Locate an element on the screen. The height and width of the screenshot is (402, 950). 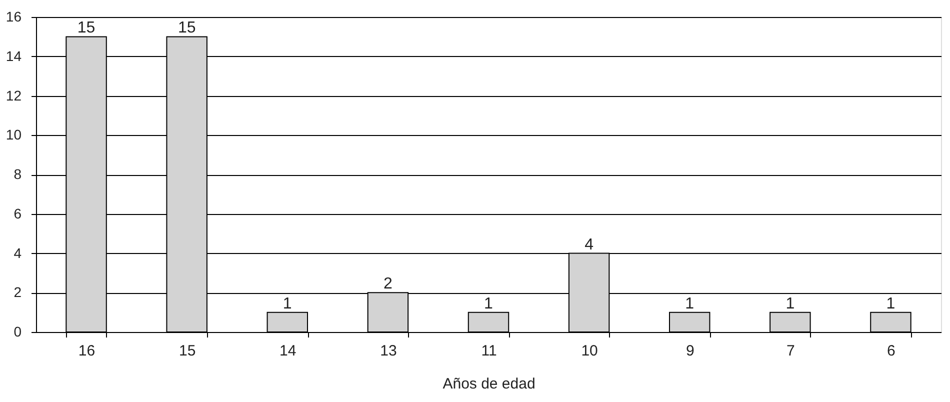
y-tick-label: 12 is located at coordinates (14, 95).